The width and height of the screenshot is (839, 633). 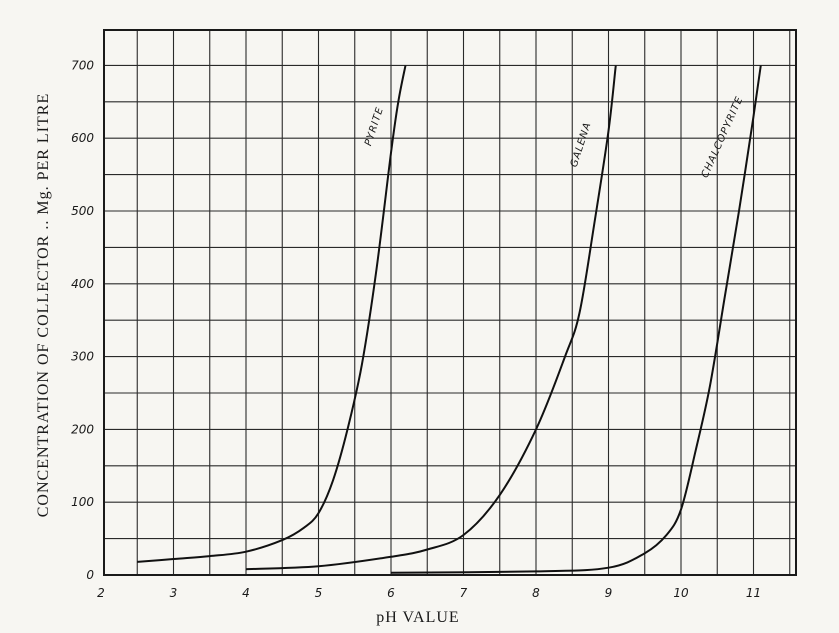 What do you see at coordinates (82, 65) in the screenshot?
I see `y-tick-label: 700` at bounding box center [82, 65].